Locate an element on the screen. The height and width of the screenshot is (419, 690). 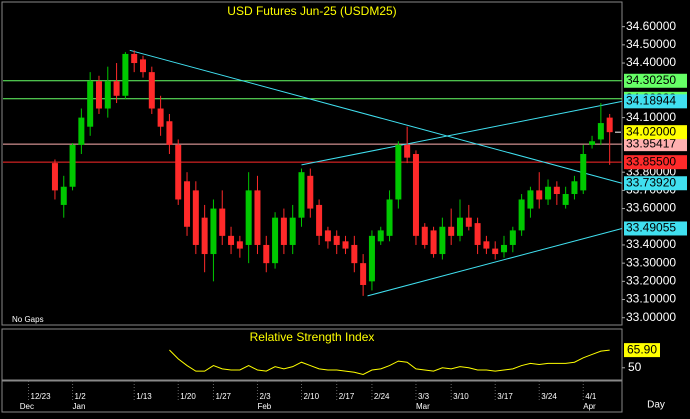
level-label: 33.95417 is located at coordinates (651, 143).